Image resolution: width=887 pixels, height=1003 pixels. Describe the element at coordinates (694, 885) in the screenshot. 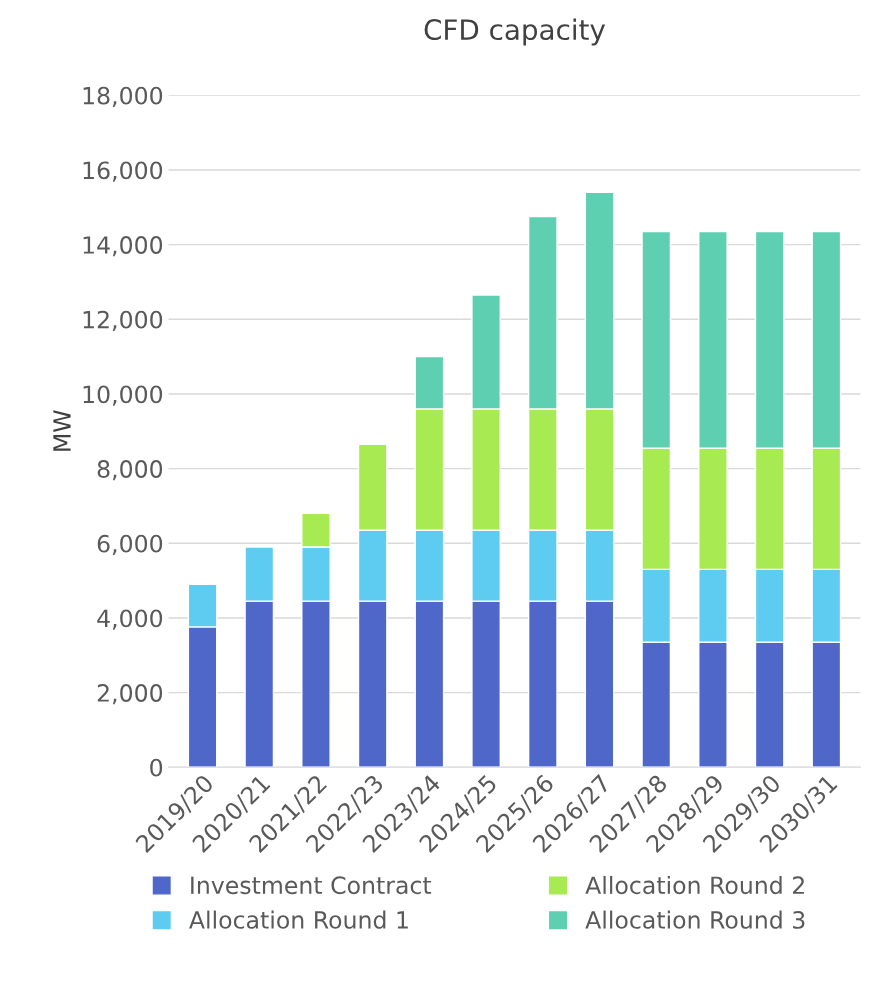

I see `legend-label: Allocation Round 2` at that location.